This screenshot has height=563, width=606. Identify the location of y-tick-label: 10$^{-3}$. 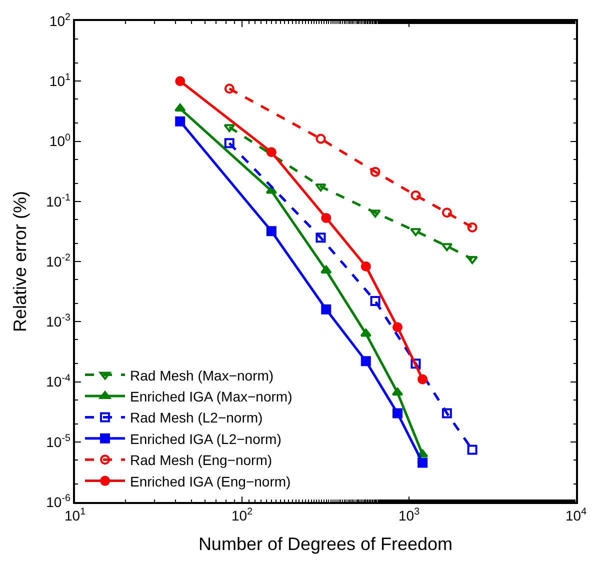
(58, 321).